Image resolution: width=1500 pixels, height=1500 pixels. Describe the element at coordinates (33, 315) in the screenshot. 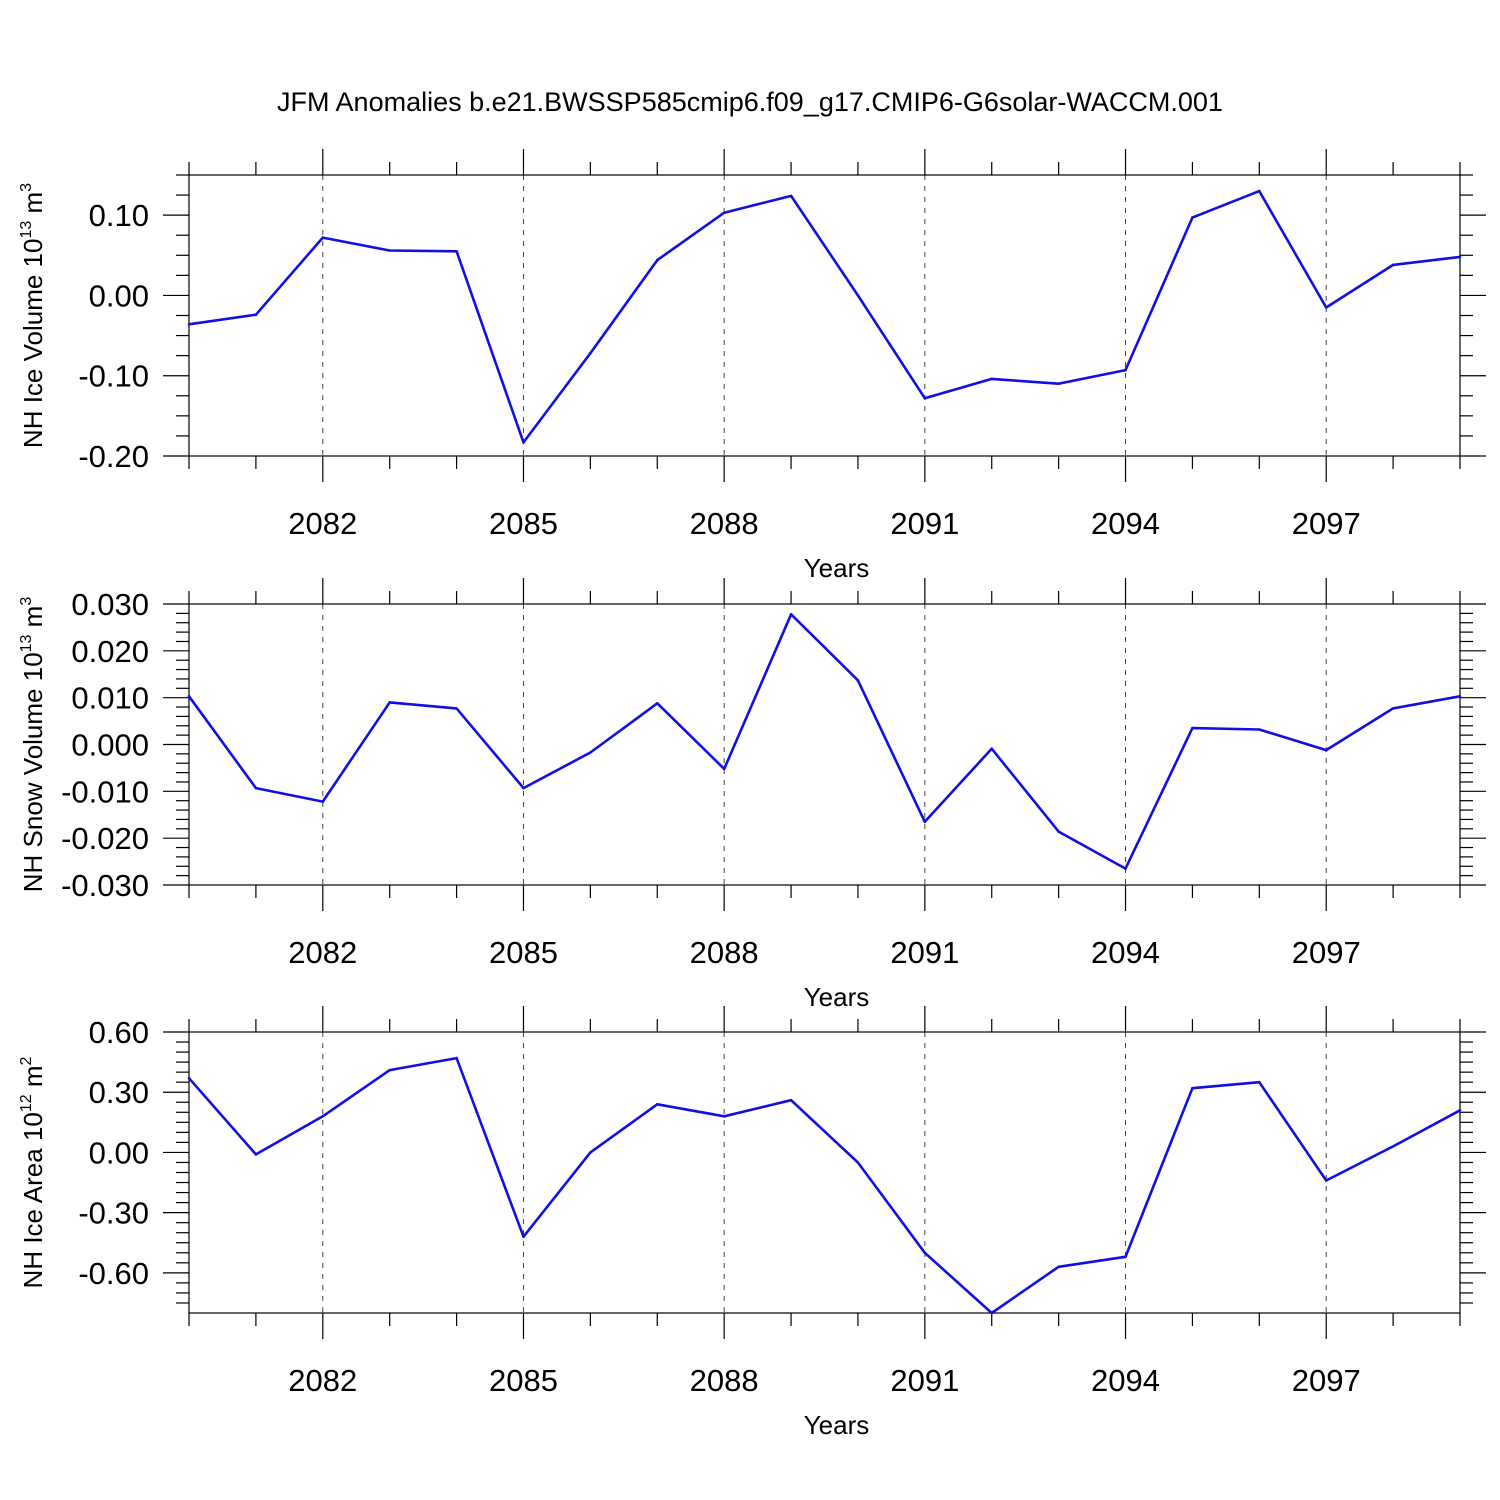

I see `y-axis-label: NH Ice Volume 1013 m3` at that location.